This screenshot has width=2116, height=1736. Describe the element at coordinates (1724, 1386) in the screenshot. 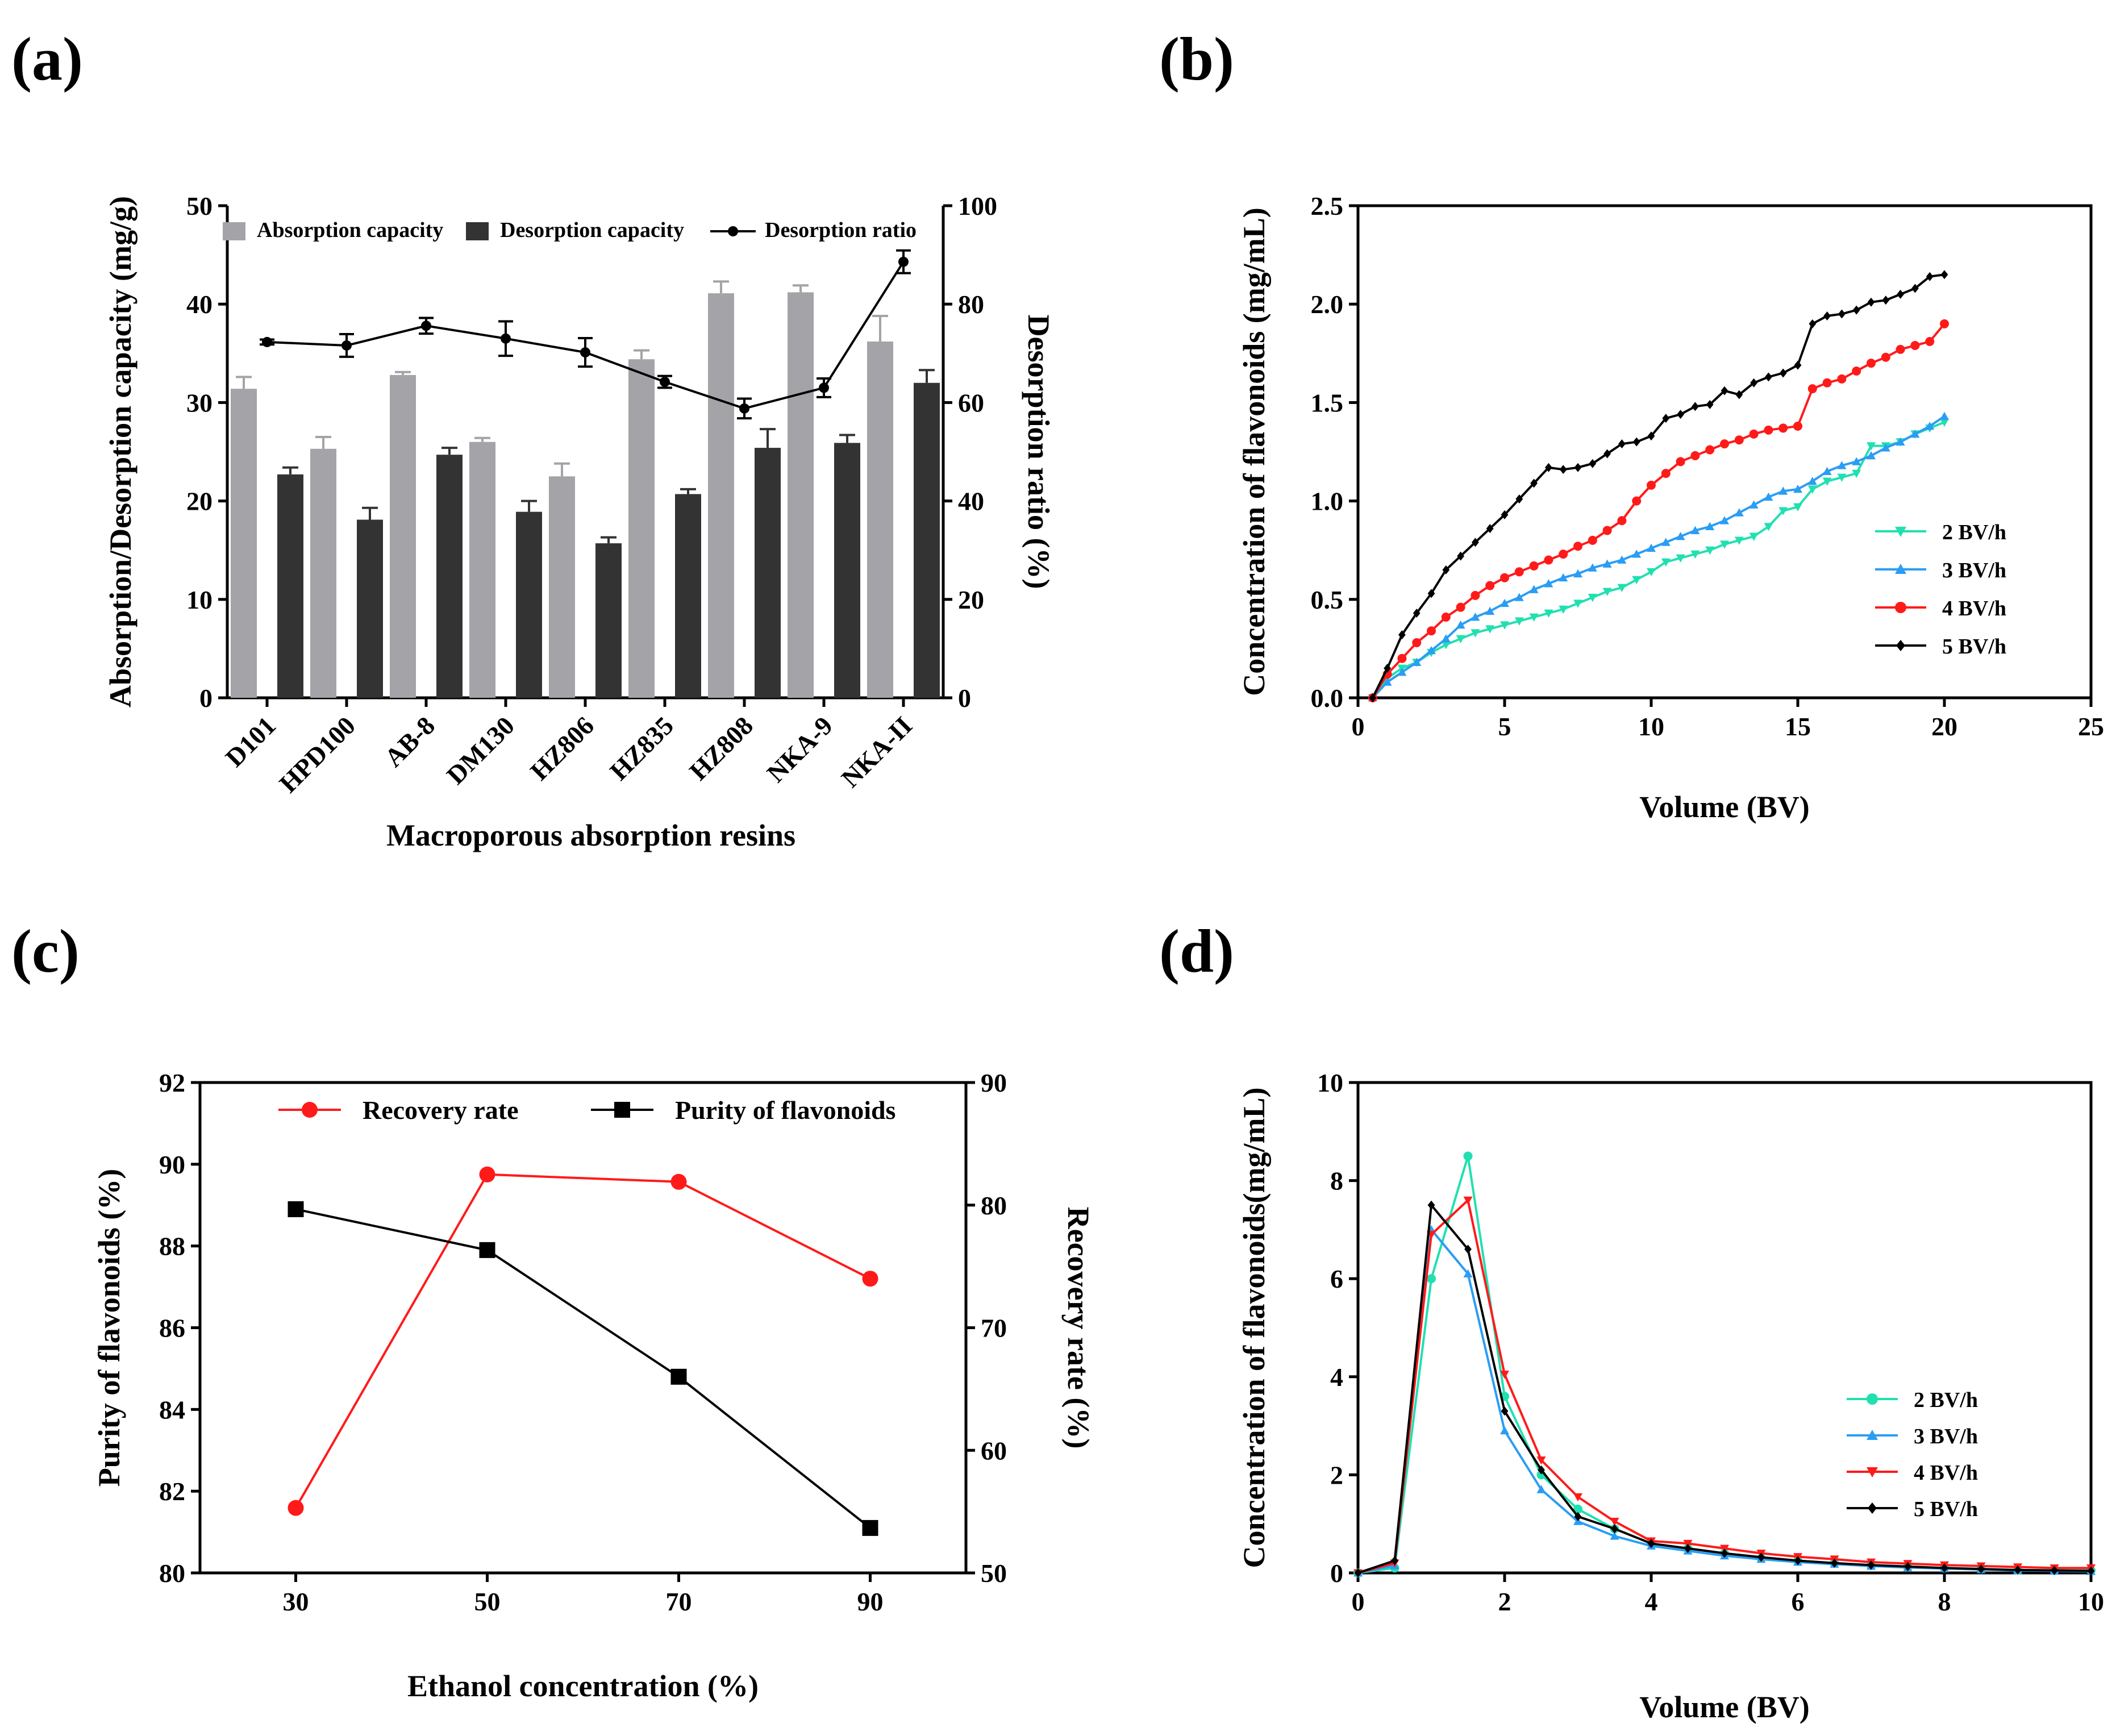

I see `d-series-line` at that location.